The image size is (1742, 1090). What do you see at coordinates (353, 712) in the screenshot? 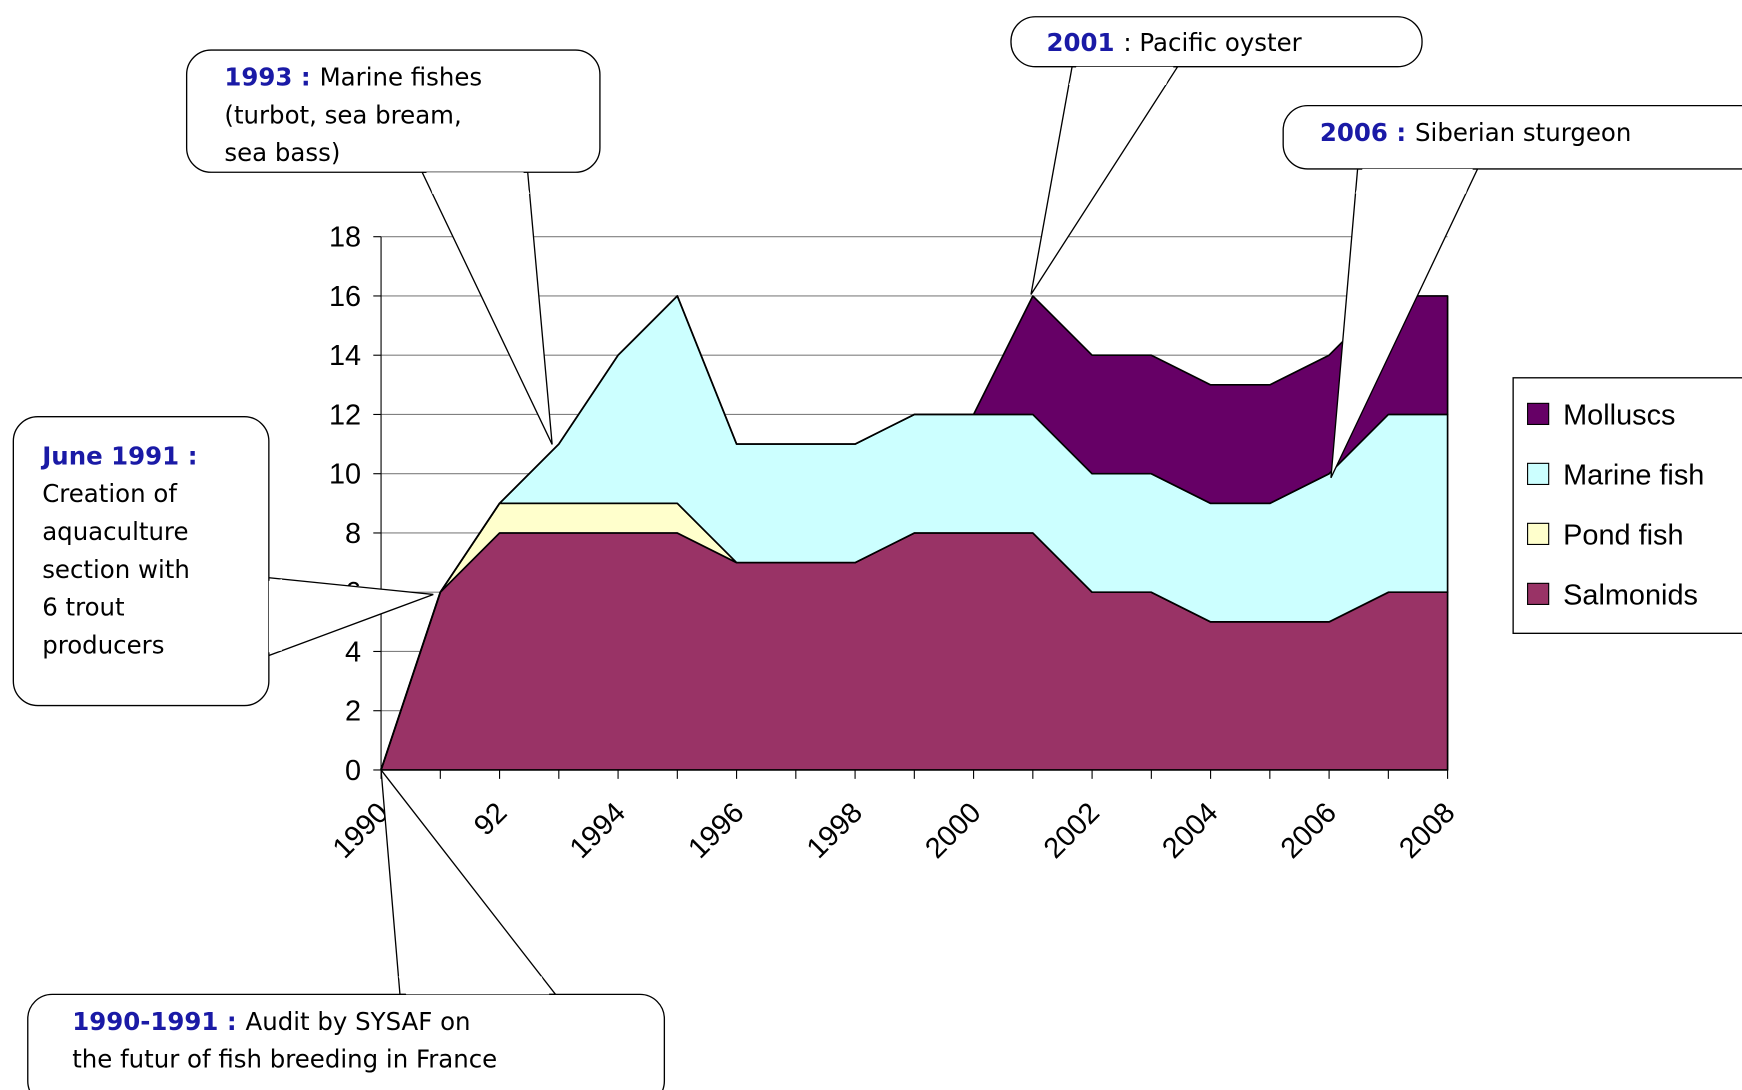
I see `y-tick-label: 2` at bounding box center [353, 712].